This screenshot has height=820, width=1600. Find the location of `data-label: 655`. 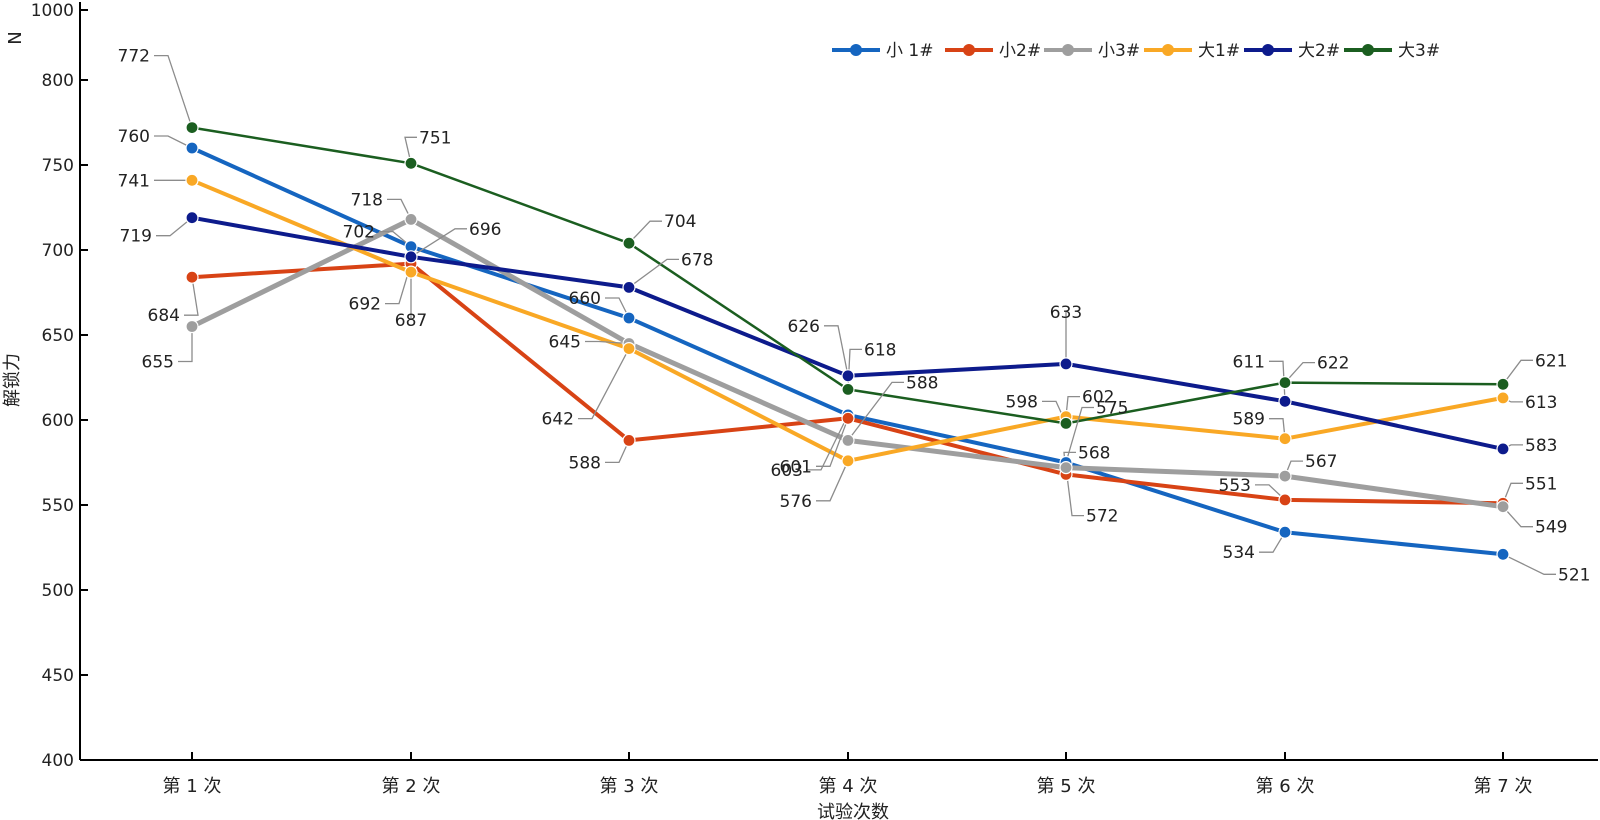

data-label: 655 is located at coordinates (158, 363).